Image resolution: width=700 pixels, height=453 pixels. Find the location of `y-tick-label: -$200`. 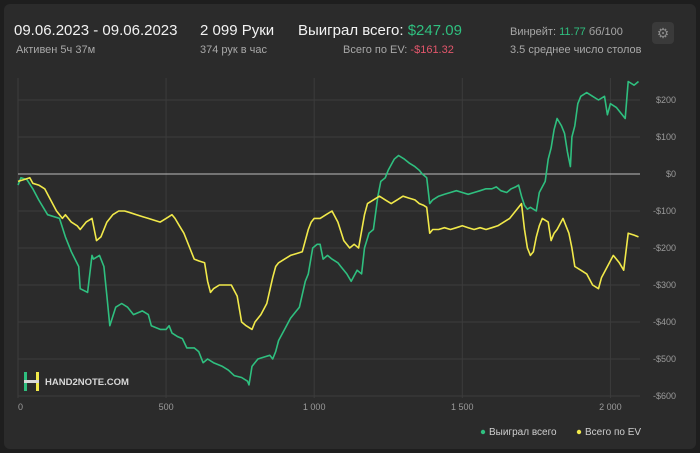

y-tick-label: -$200 is located at coordinates (664, 248).